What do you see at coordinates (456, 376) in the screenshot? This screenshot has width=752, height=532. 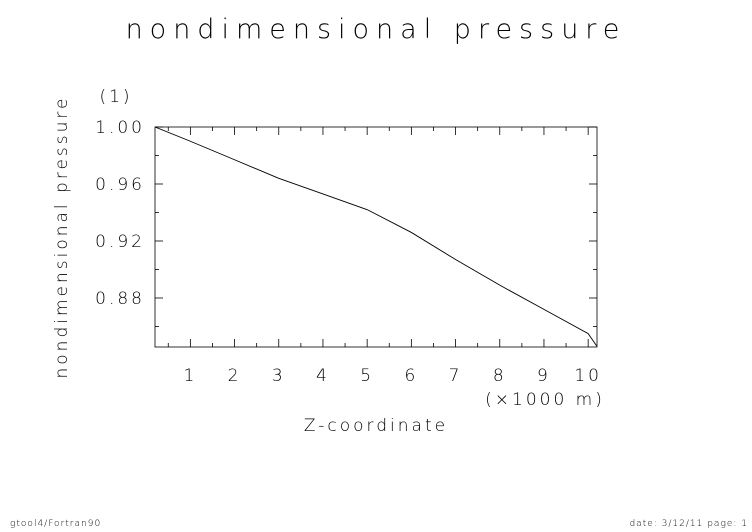 I see `x-tick-label: 7` at bounding box center [456, 376].